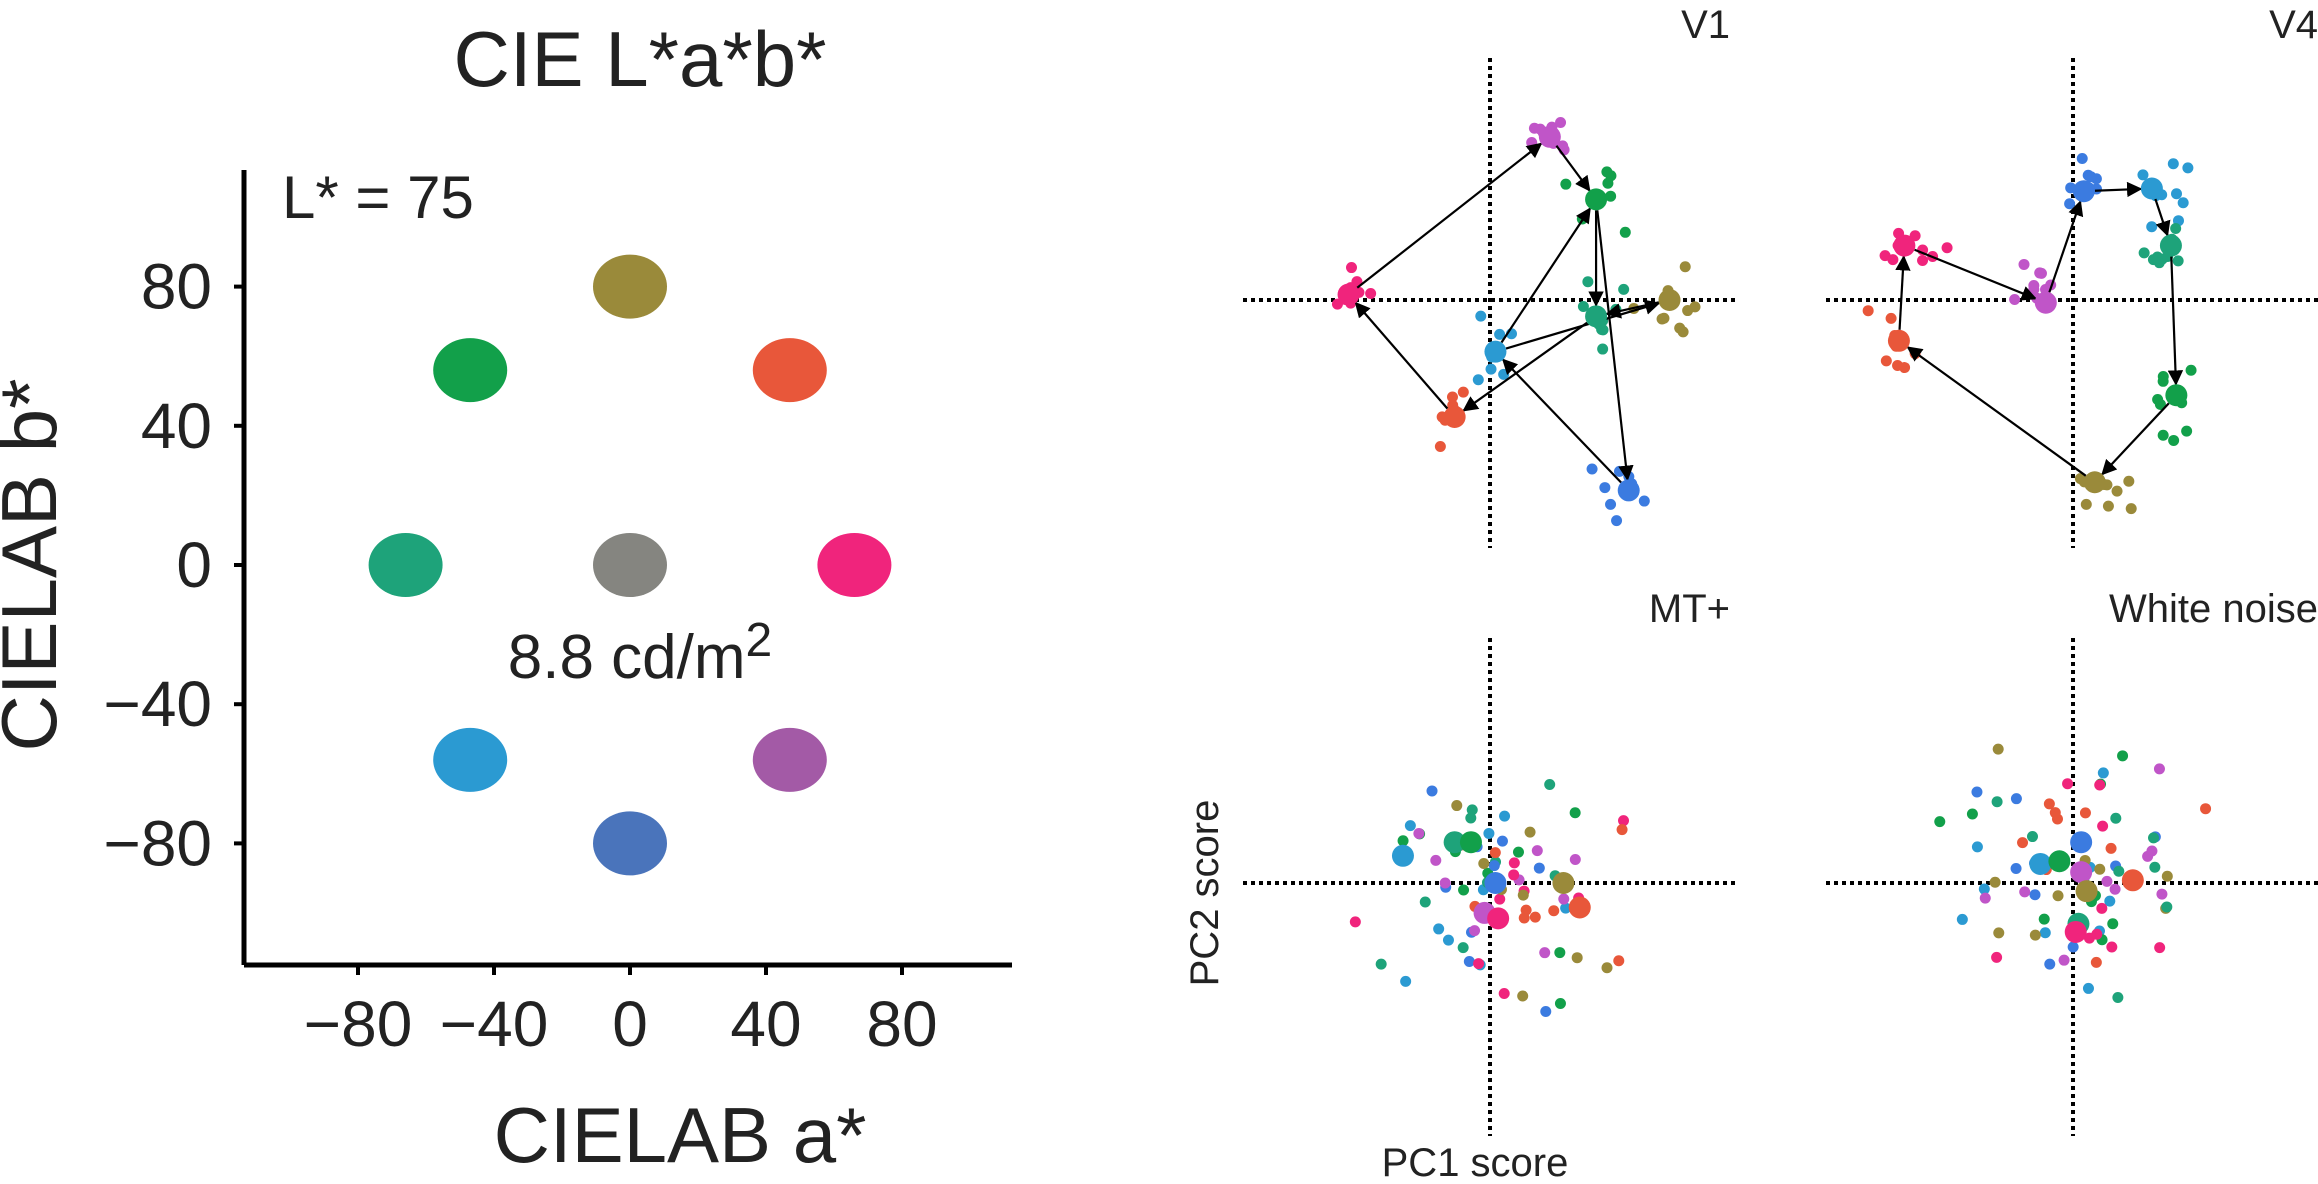 This screenshot has height=1184, width=2318. I want to click on cielab-points, so click(630, 565).